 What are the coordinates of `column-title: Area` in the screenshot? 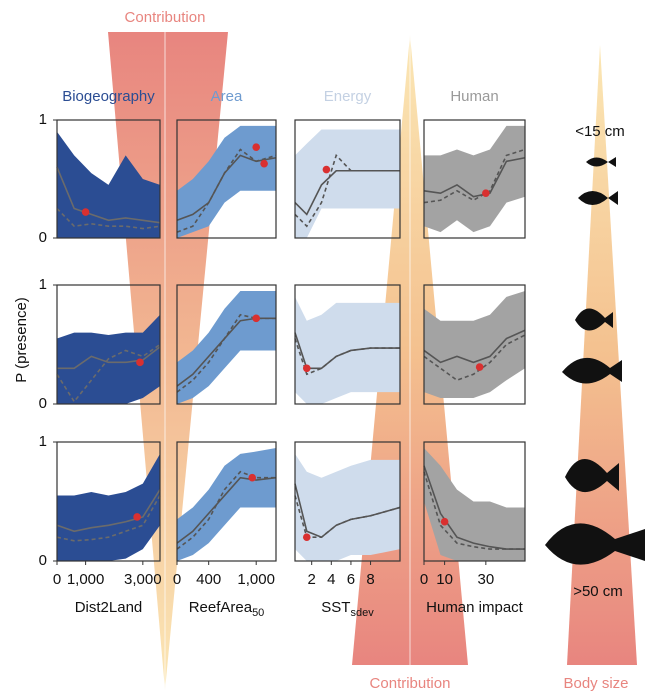 It's located at (227, 96).